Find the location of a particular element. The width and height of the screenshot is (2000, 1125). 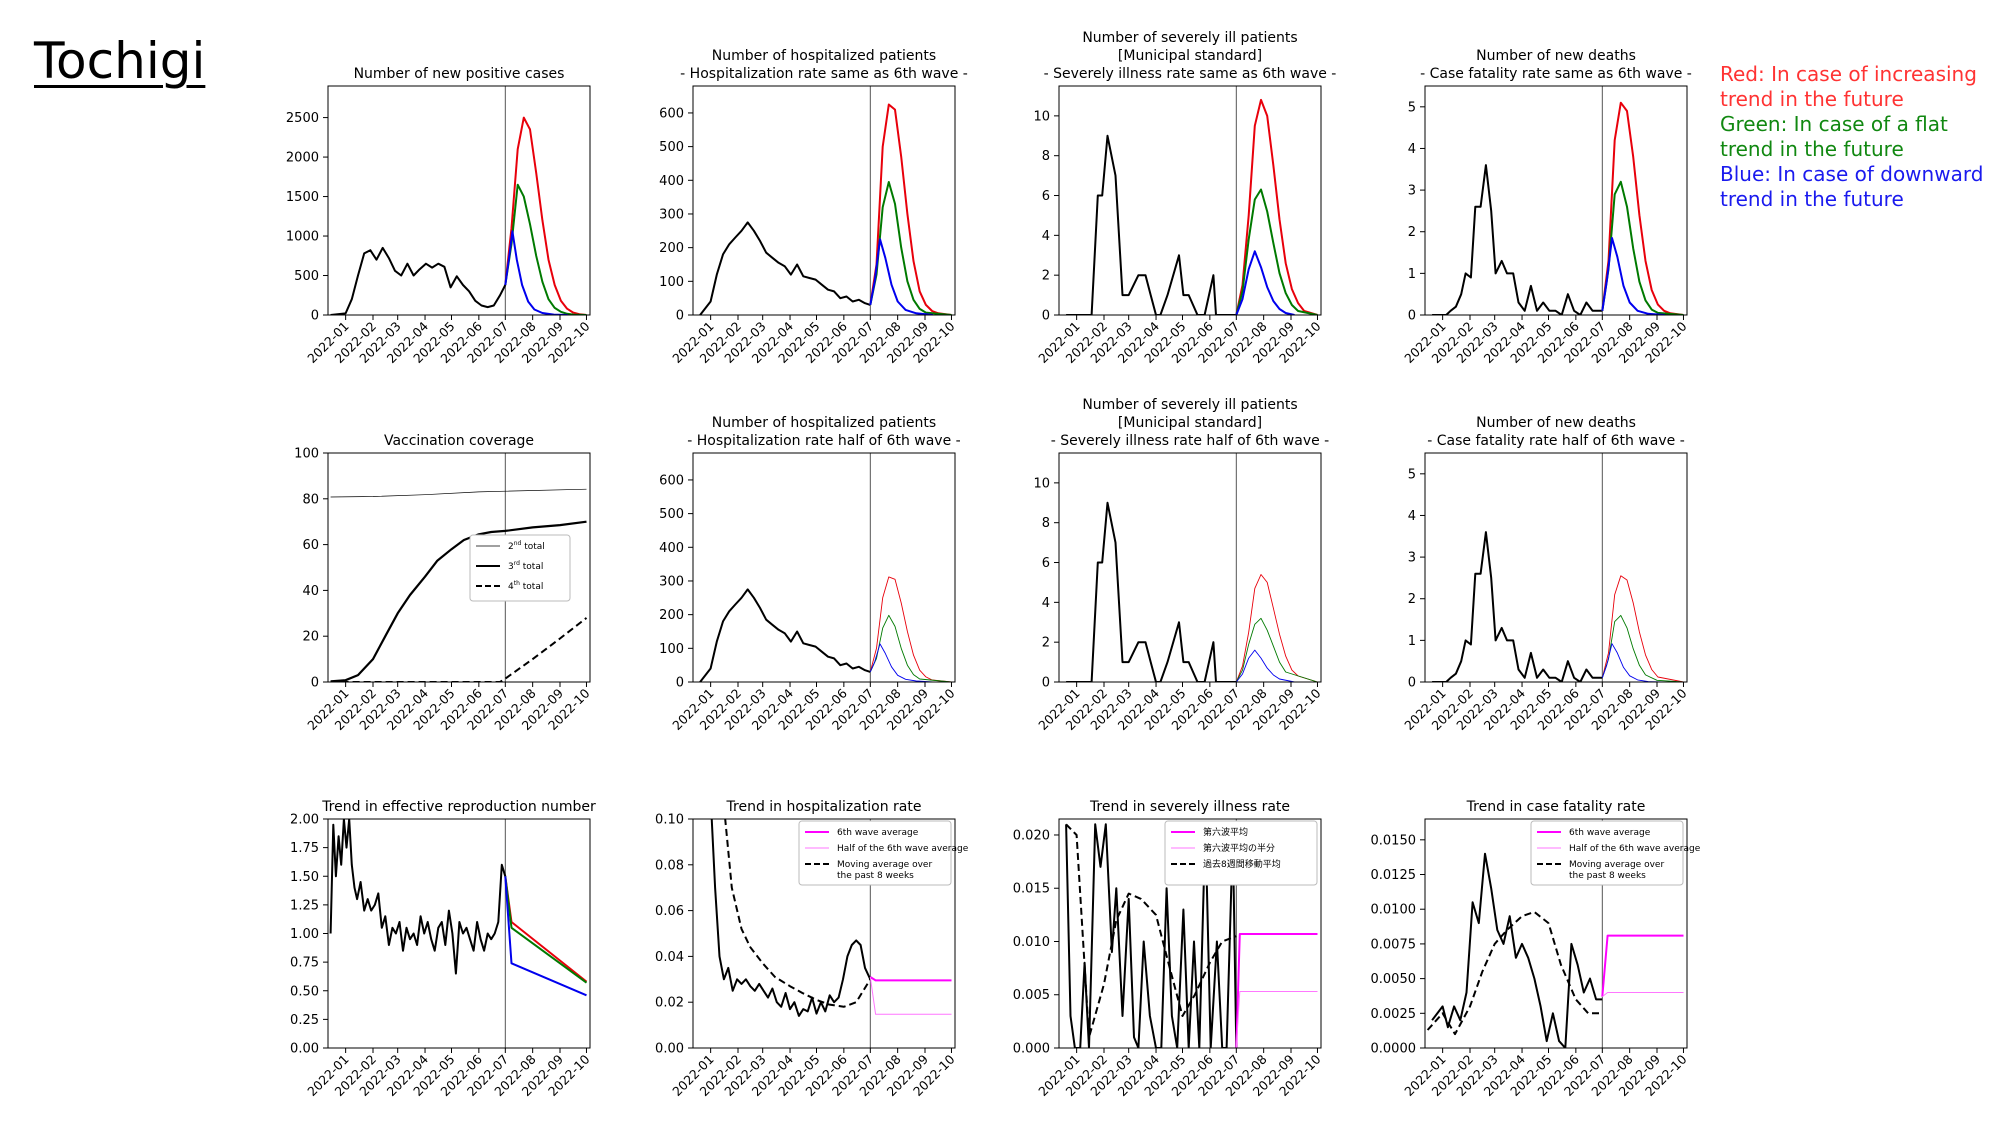

chart-title: - Case fatality rate half of 6th wave - is located at coordinates (1556, 441).